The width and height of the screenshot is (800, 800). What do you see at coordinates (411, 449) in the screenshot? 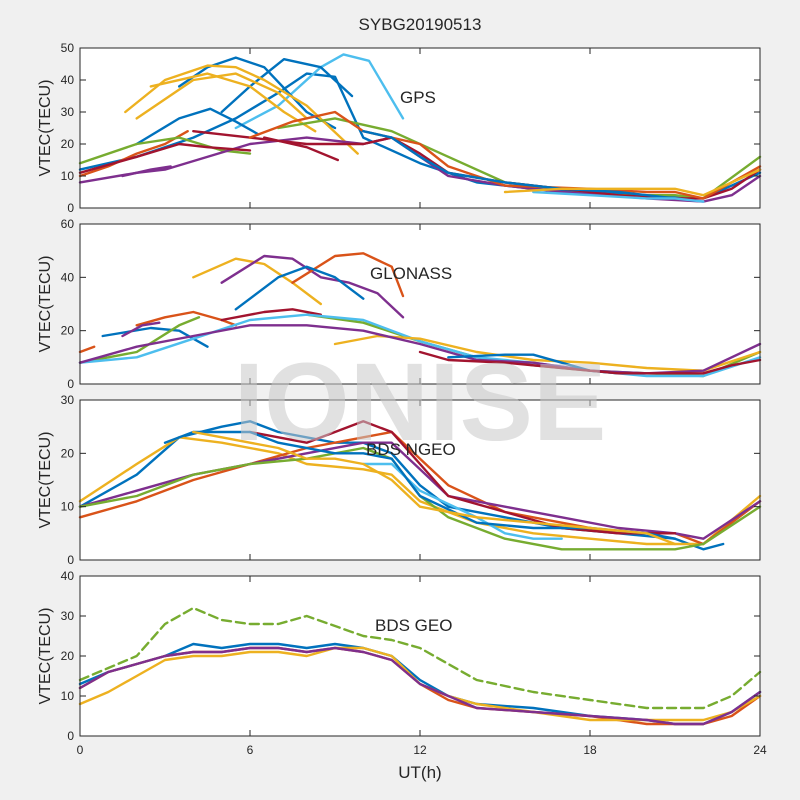
I see `panel-label: BDS NGEO` at bounding box center [411, 449].